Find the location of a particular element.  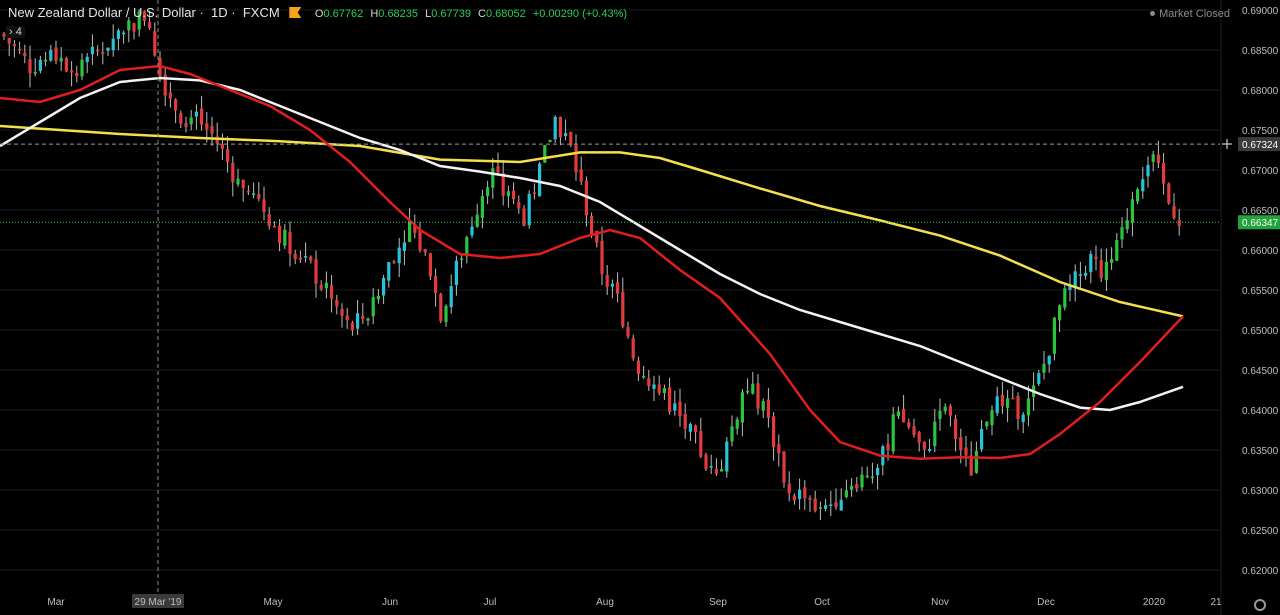

close-value: 0.68052 is located at coordinates (506, 14).